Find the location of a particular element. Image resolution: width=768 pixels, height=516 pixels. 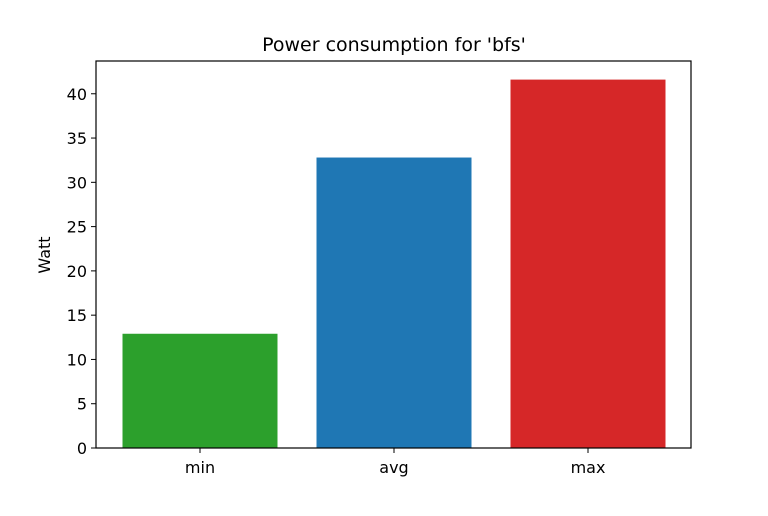

bar-avg is located at coordinates (394, 302).